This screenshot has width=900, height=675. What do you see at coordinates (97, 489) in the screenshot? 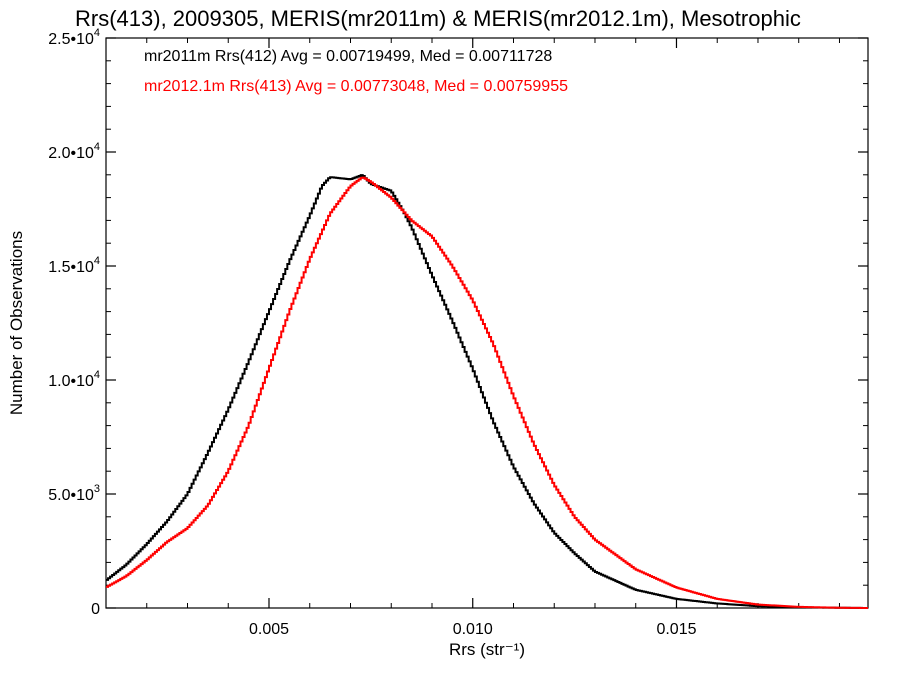
I see `y-tick-exponent: 3` at bounding box center [97, 489].